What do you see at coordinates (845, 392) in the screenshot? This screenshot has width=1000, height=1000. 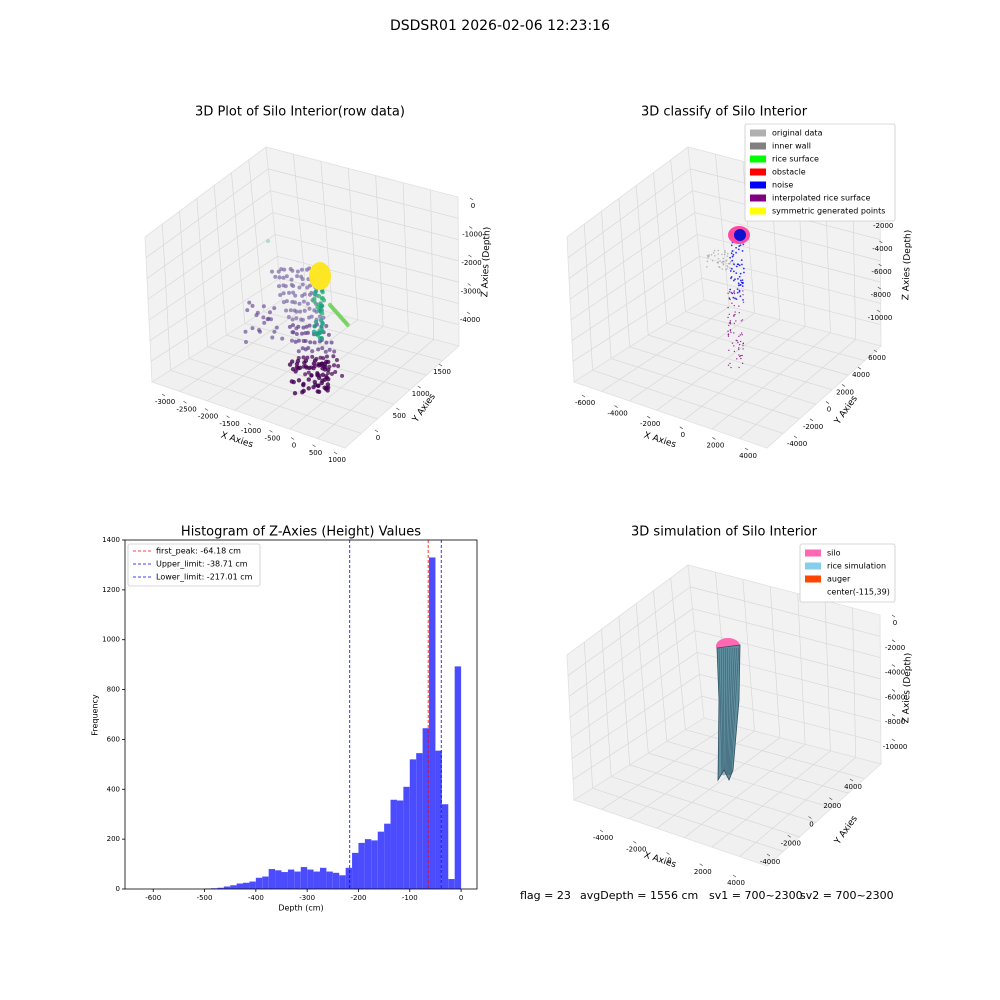 I see `y-tick-label: 2000` at bounding box center [845, 392].